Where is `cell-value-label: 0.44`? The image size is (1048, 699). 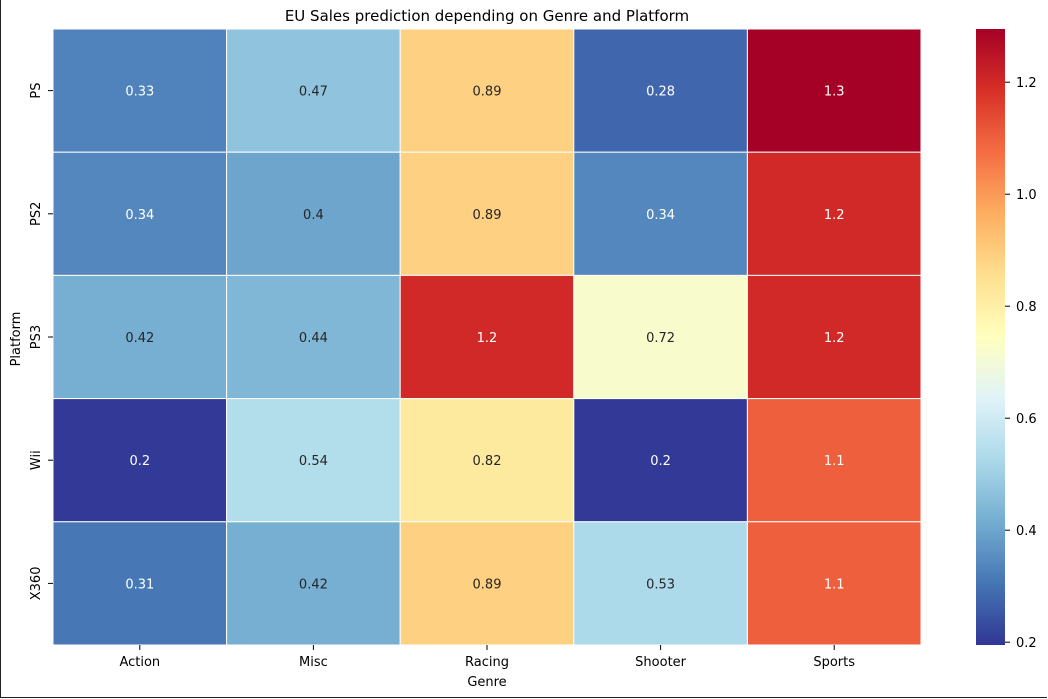 cell-value-label: 0.44 is located at coordinates (313, 338).